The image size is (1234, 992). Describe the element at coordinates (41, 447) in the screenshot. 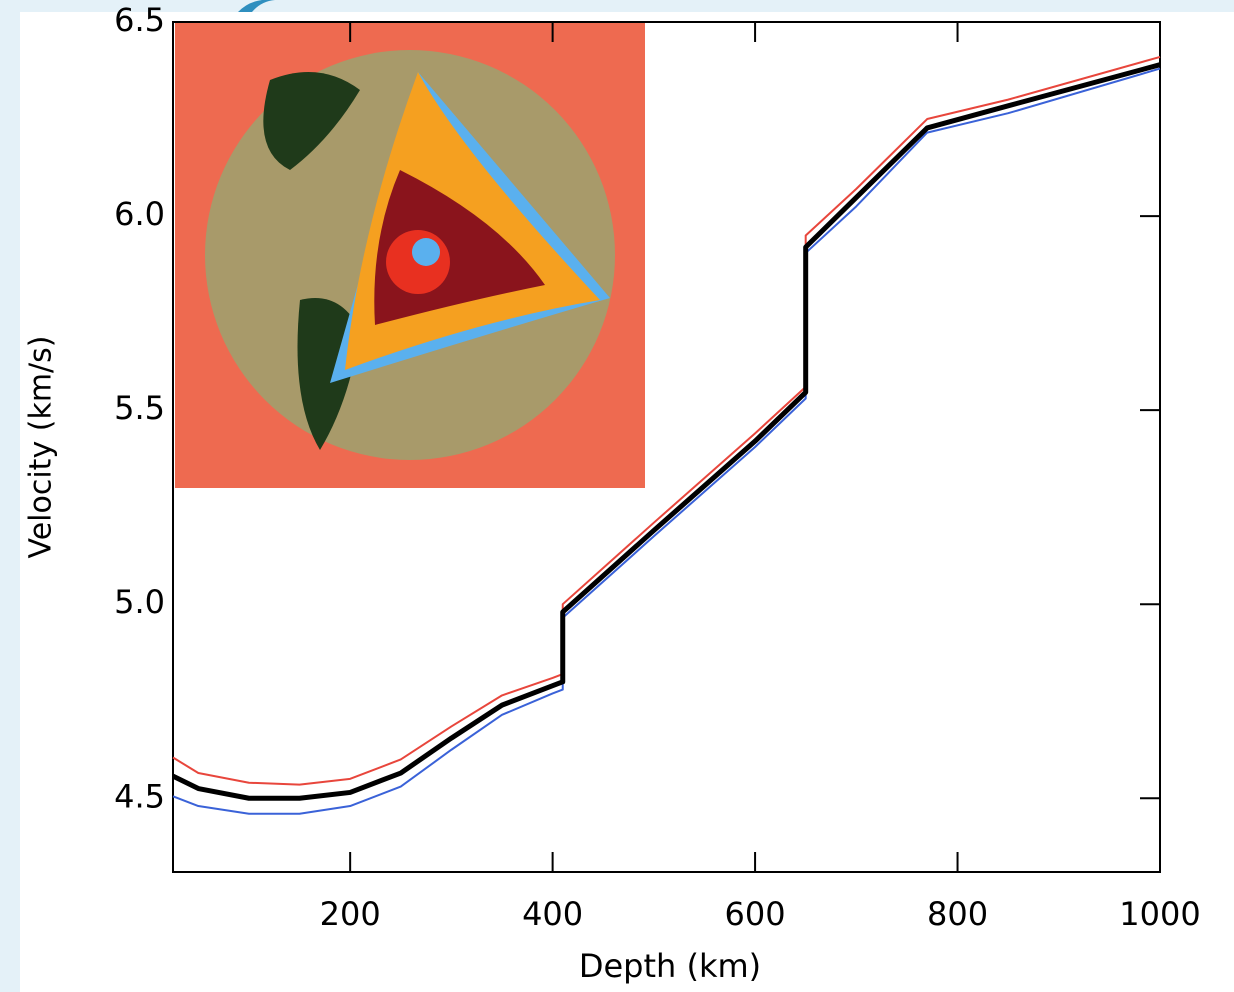

I see `y-axis-title: Velocity (km/s)` at that location.